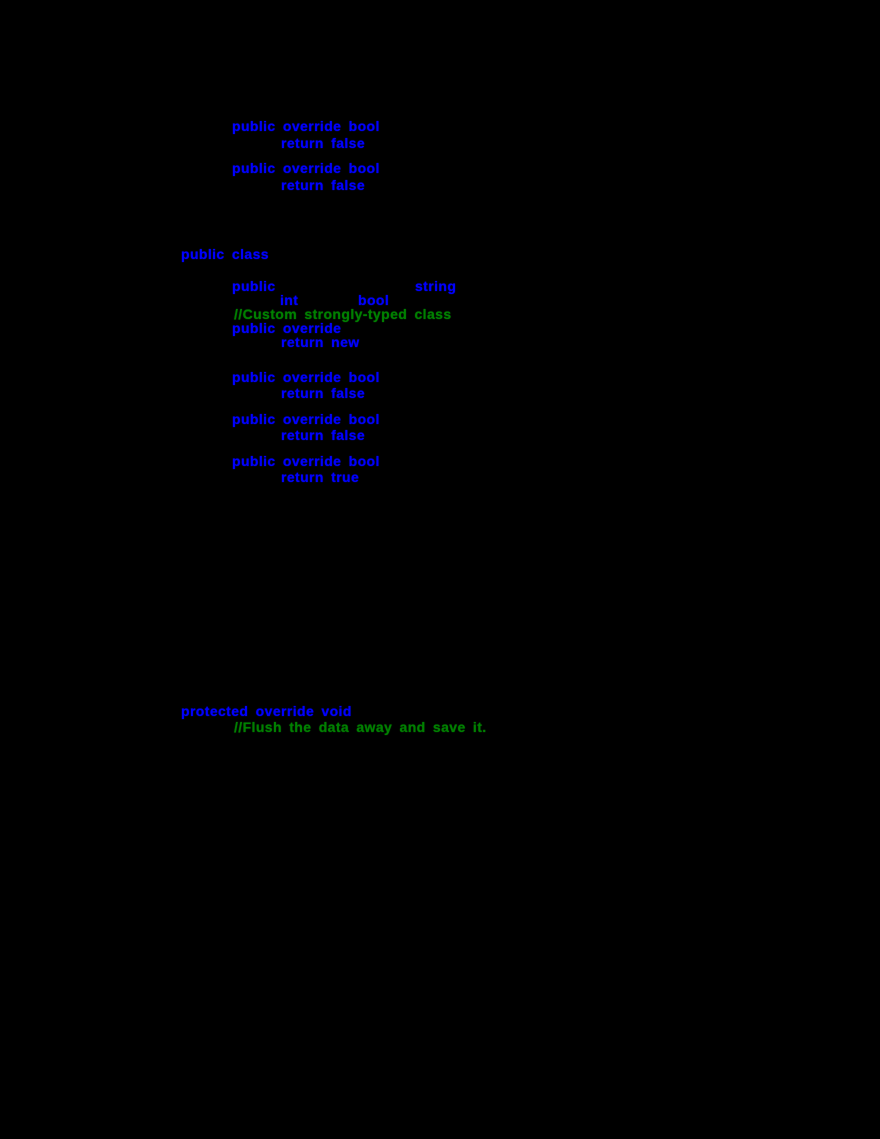  I want to click on code-keyword-token: string, so click(436, 286).